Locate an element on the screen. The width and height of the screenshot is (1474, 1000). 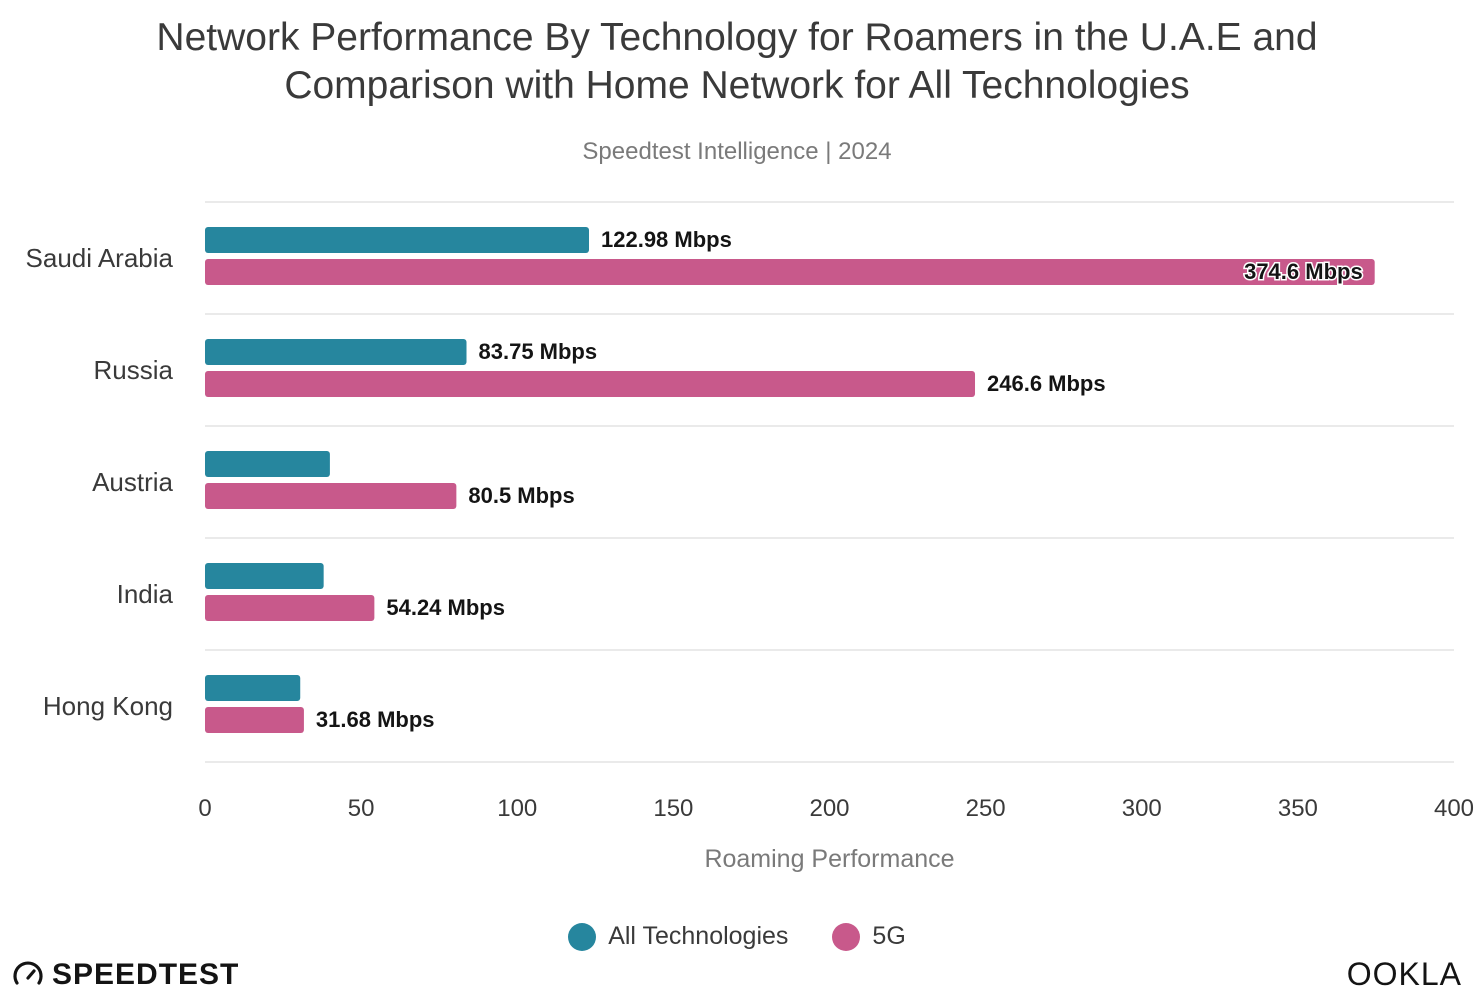
legend-item-all-technologies: All Technologies is located at coordinates (678, 936).